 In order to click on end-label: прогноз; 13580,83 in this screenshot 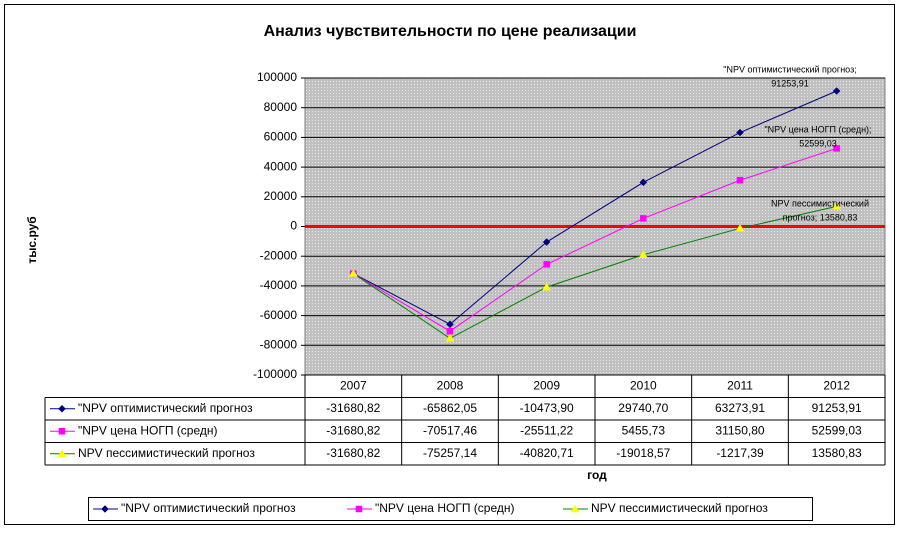, I will do `click(820, 217)`.